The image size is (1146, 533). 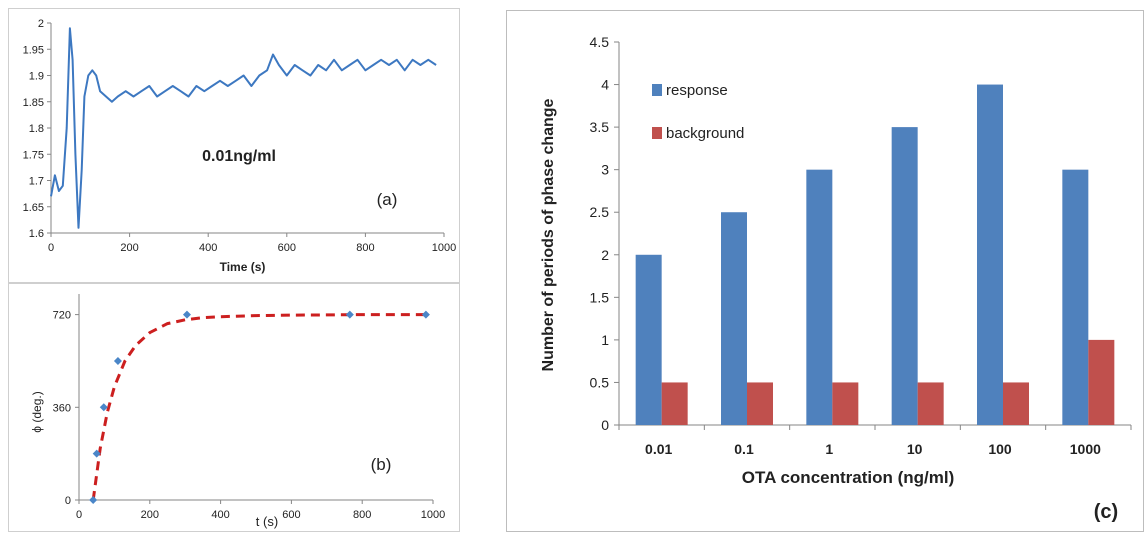 I want to click on y-tick-label: 1.6, so click(x=36, y=234).